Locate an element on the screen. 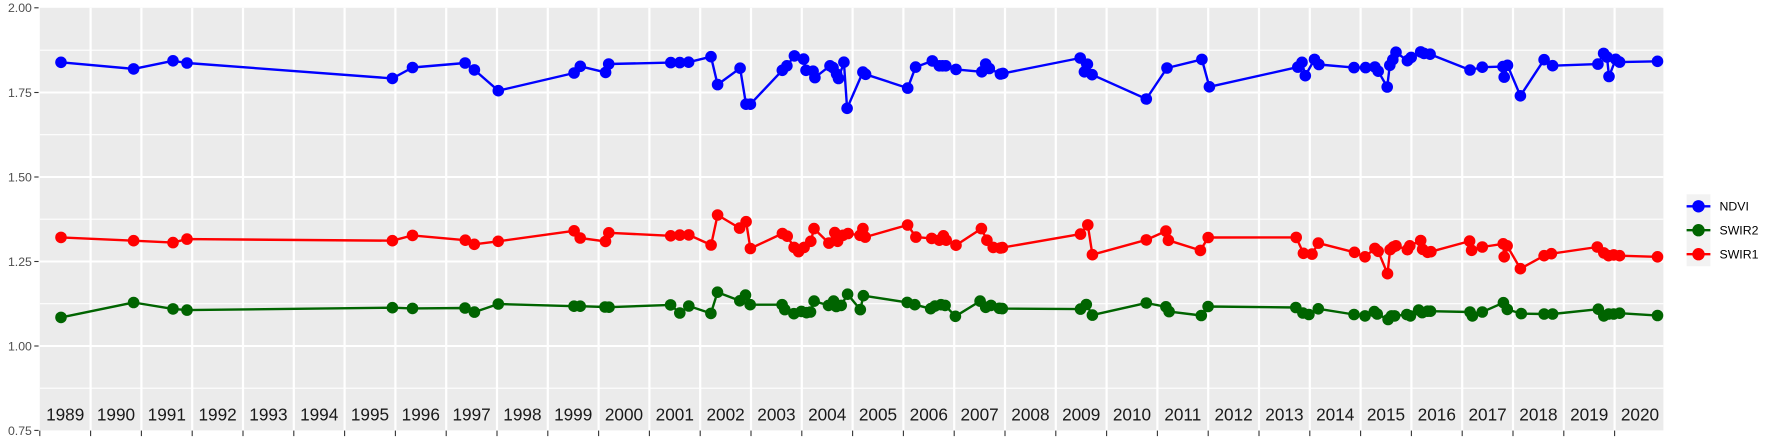  svg-text: 2004 is located at coordinates (827, 414).